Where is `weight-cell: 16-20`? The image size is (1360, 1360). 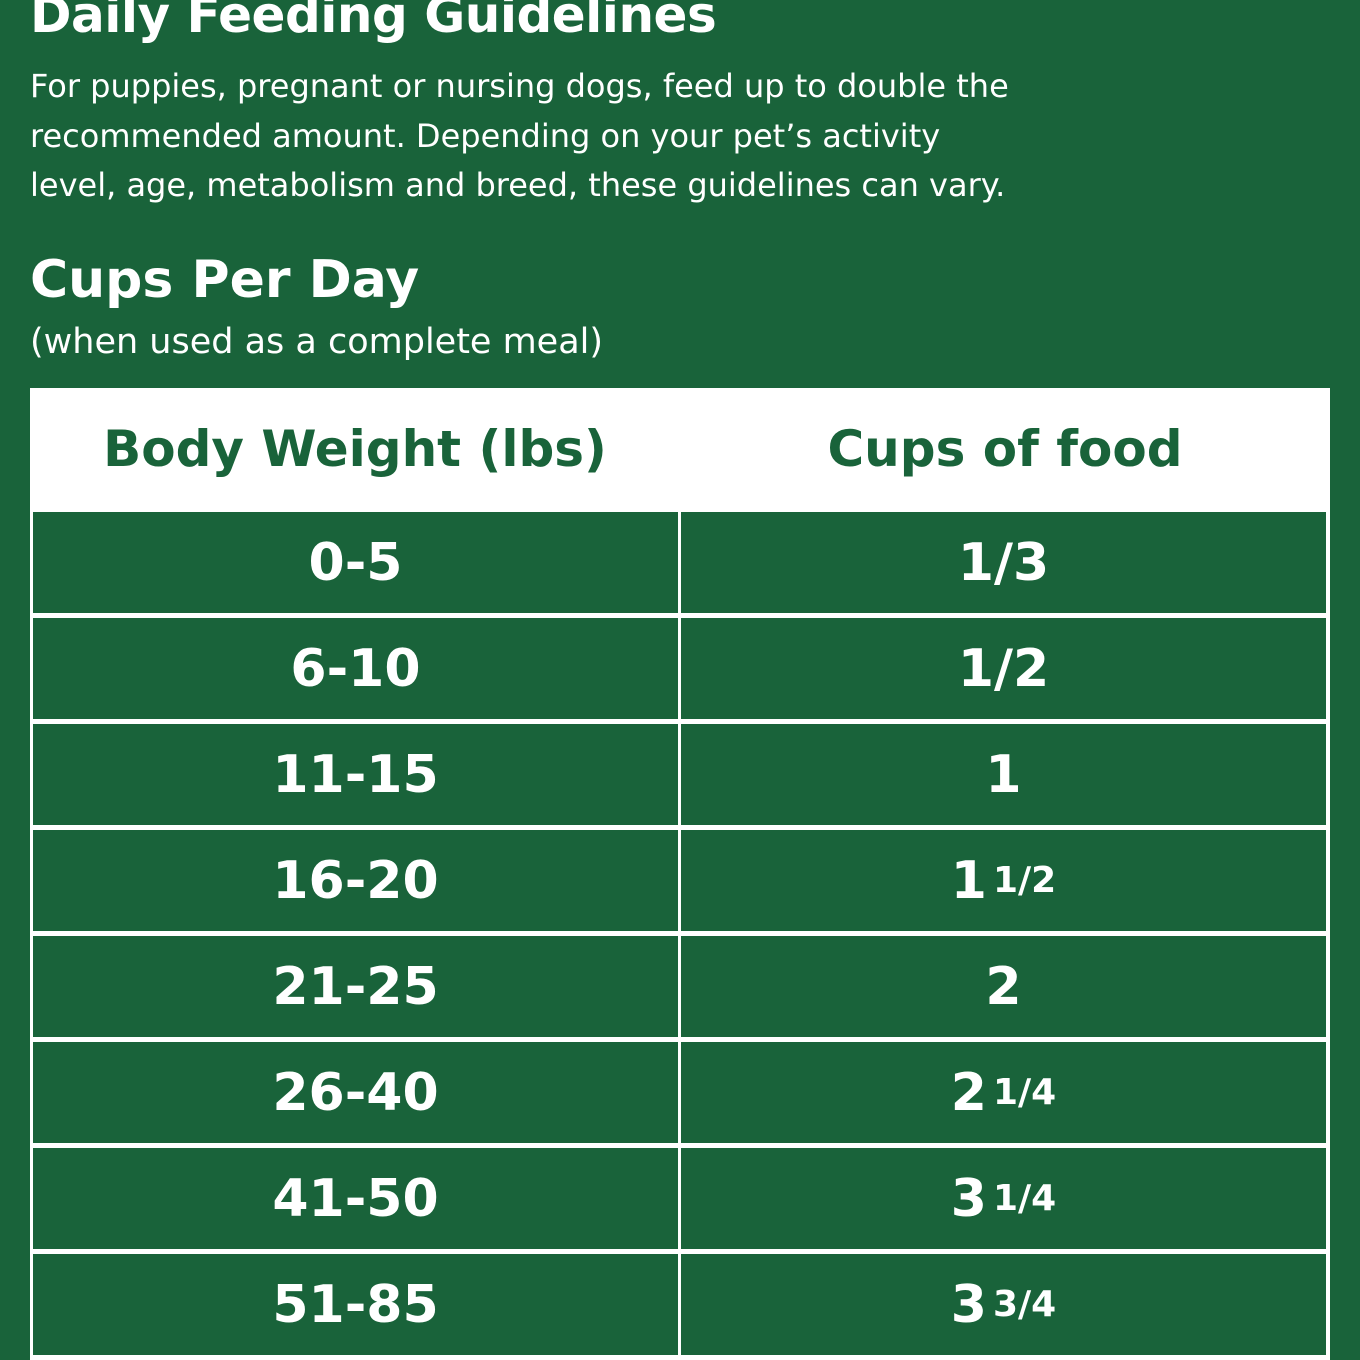
weight-cell: 16-20 is located at coordinates (355, 880).